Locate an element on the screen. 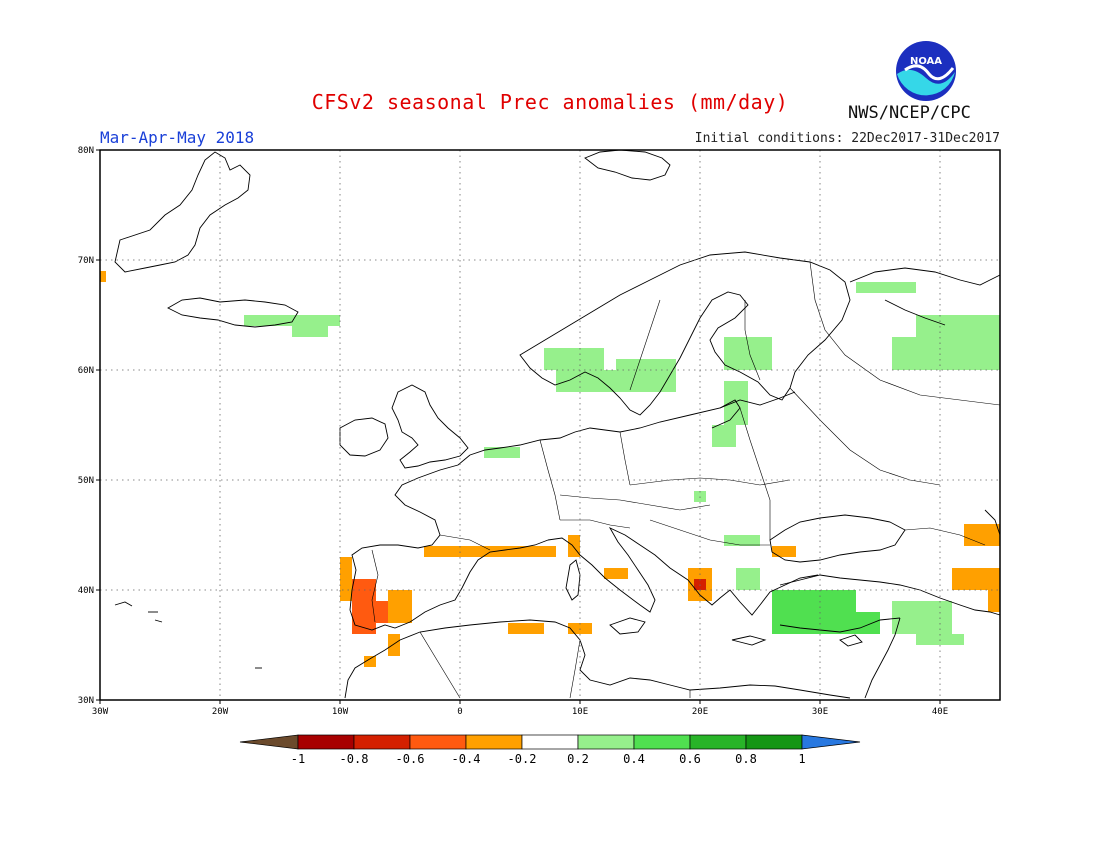 Image resolution: width=1100 pixels, height=850 pixels. colorbar-swatch-m04_m02 is located at coordinates (494, 742).